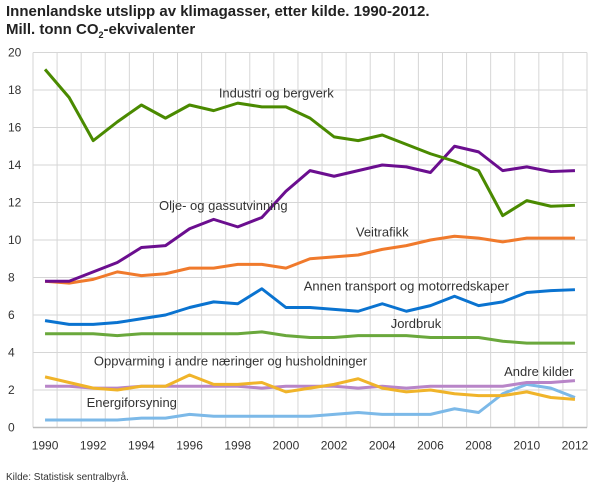 This screenshot has width=610, height=488. I want to click on series-line-annen-transport-og-motorredskaper, so click(310, 306).